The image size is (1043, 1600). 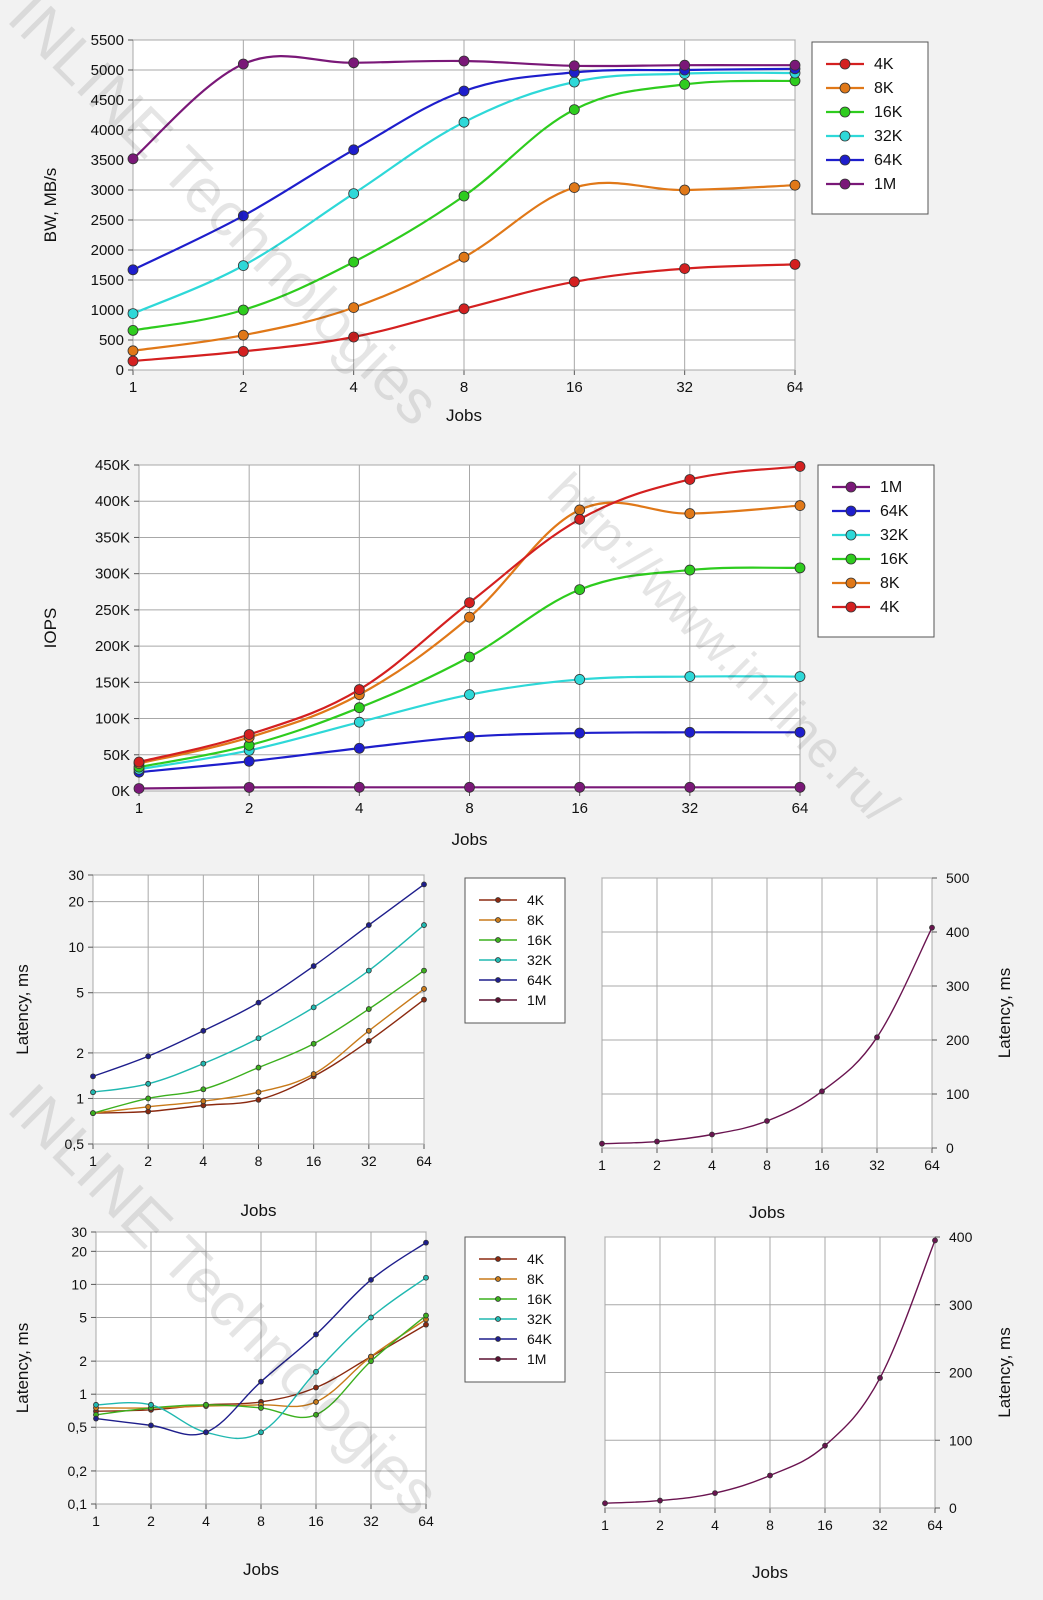 I want to click on y-tick-label: 2500, so click(x=107, y=220).